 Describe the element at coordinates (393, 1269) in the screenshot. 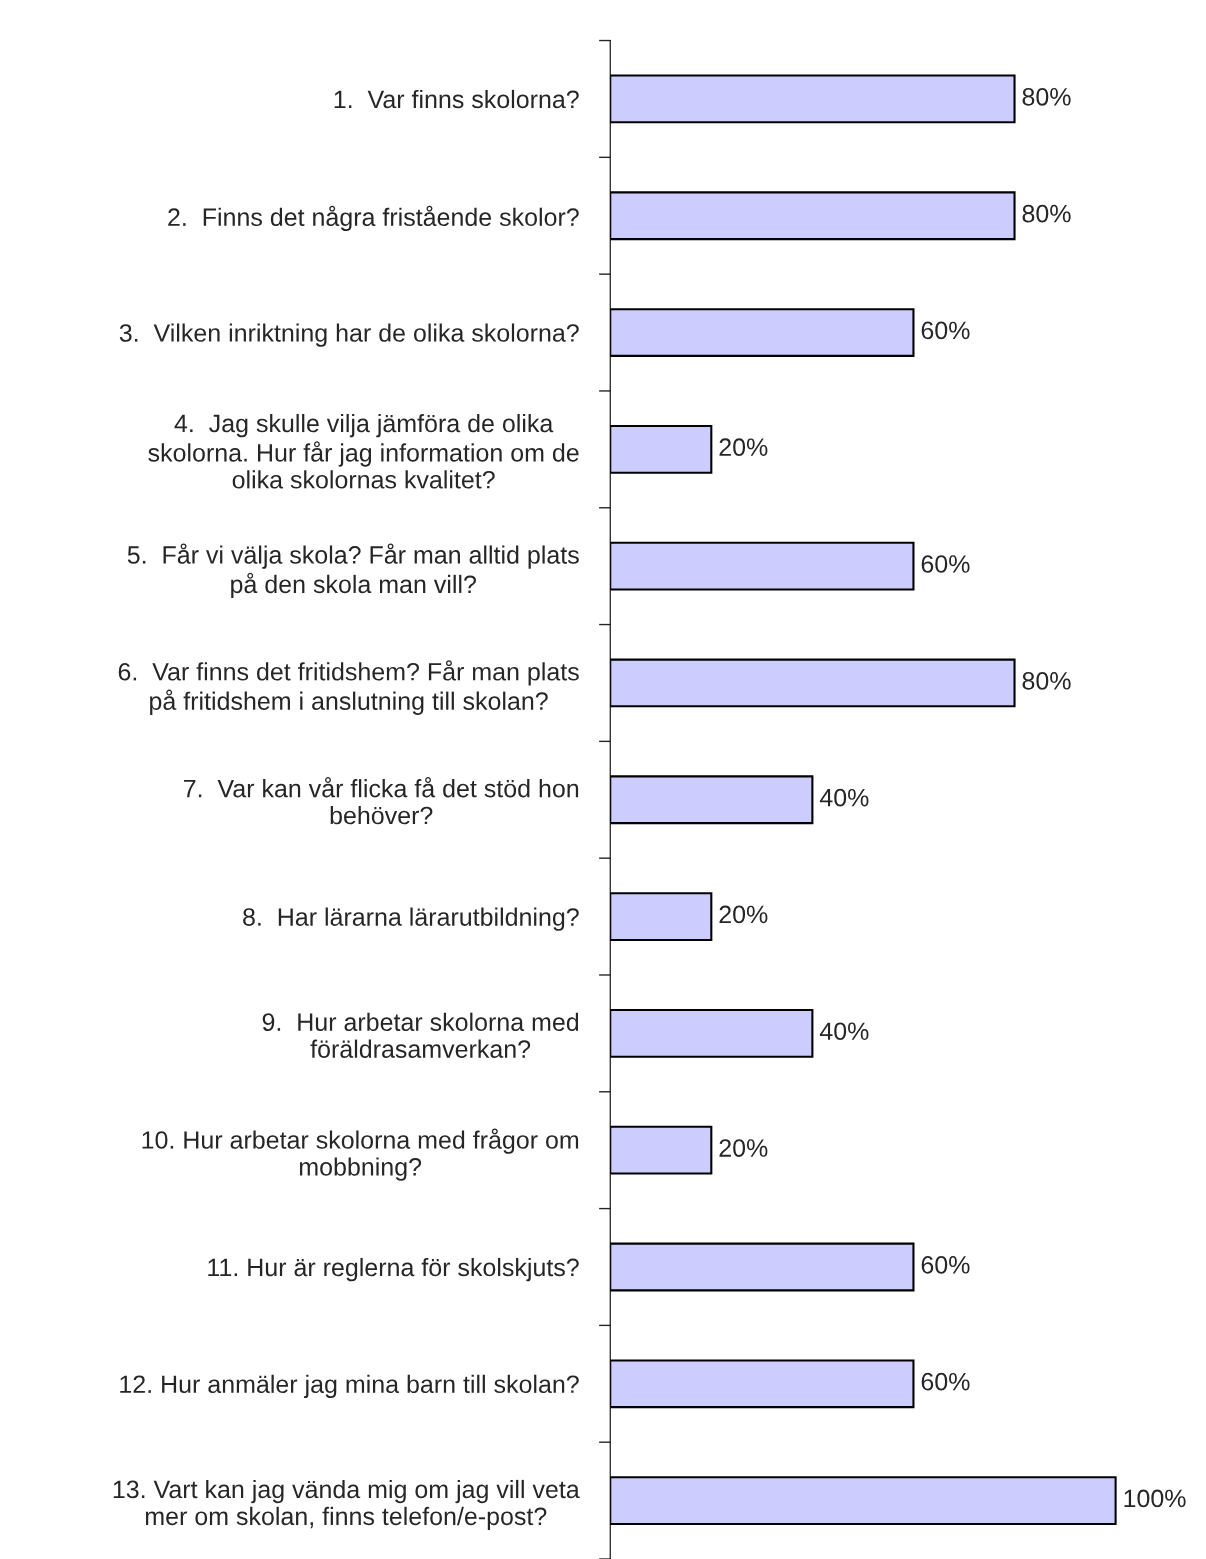

I see `y-tick-label: 11. Hur är reglerna för skolskjuts?` at that location.